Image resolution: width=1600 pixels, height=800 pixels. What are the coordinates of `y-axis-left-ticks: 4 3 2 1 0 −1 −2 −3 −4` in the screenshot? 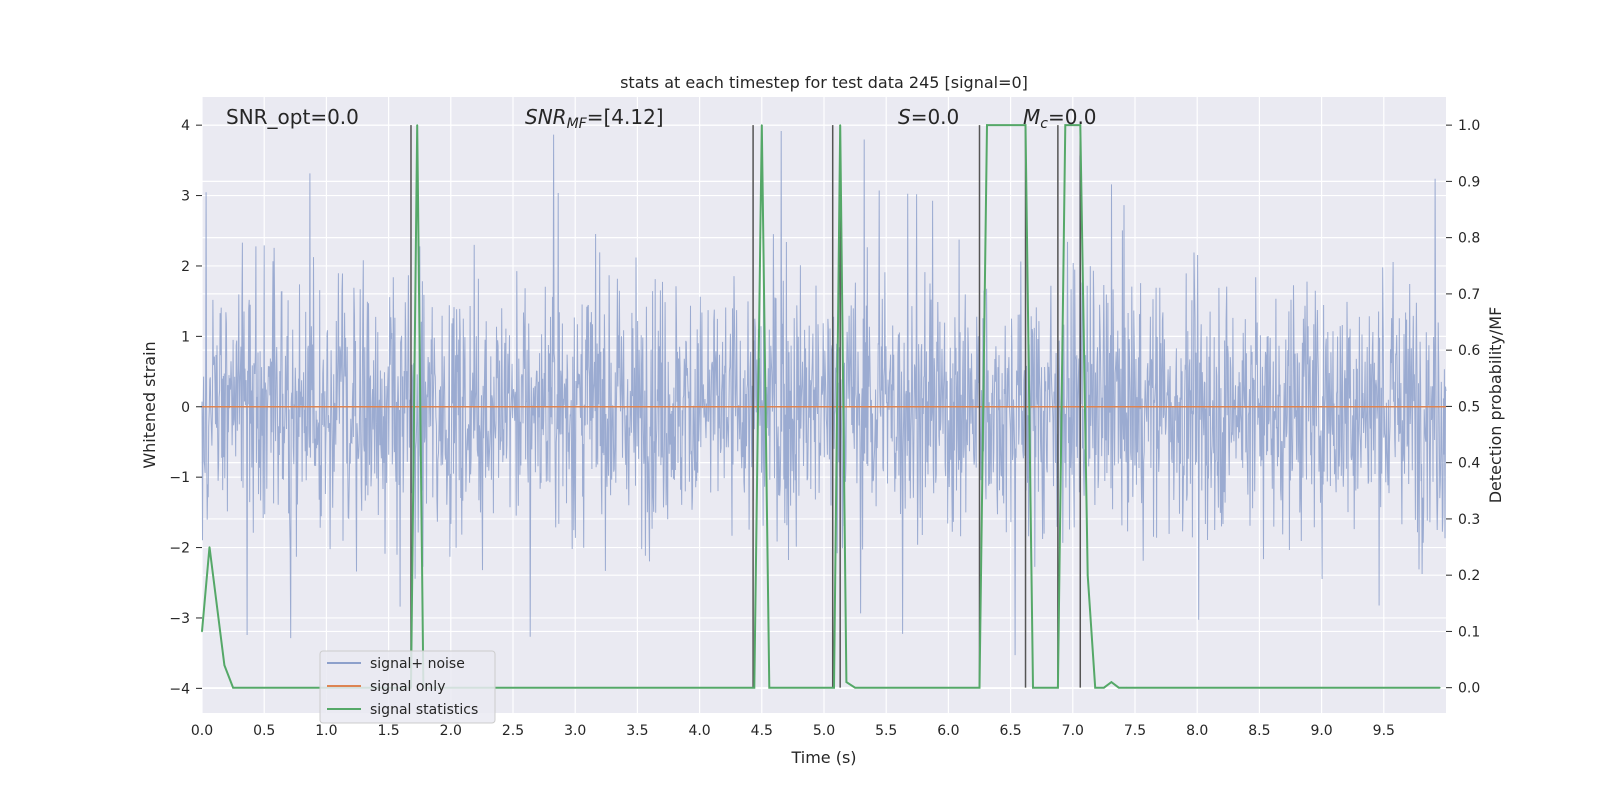 It's located at (185, 407).